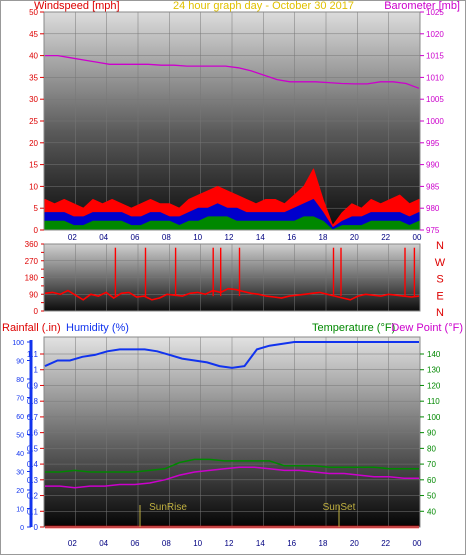 The width and height of the screenshot is (466, 555). I want to click on temp-tick-label: 50, so click(431, 496).